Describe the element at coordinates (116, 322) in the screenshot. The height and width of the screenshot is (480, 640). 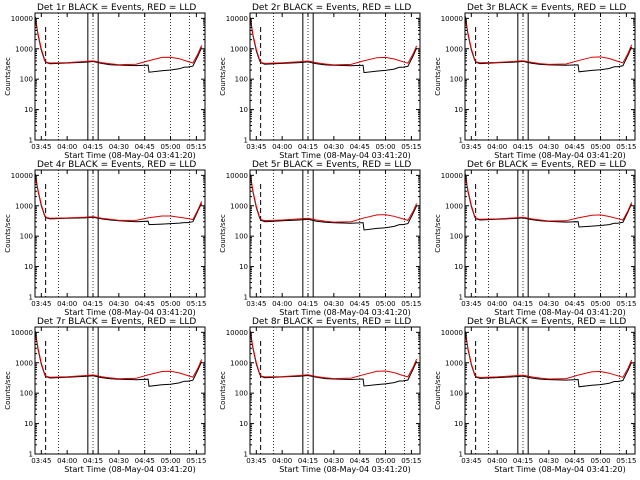
I see `panel-title: Det 7r BLACK = Events, RED = LLD` at that location.